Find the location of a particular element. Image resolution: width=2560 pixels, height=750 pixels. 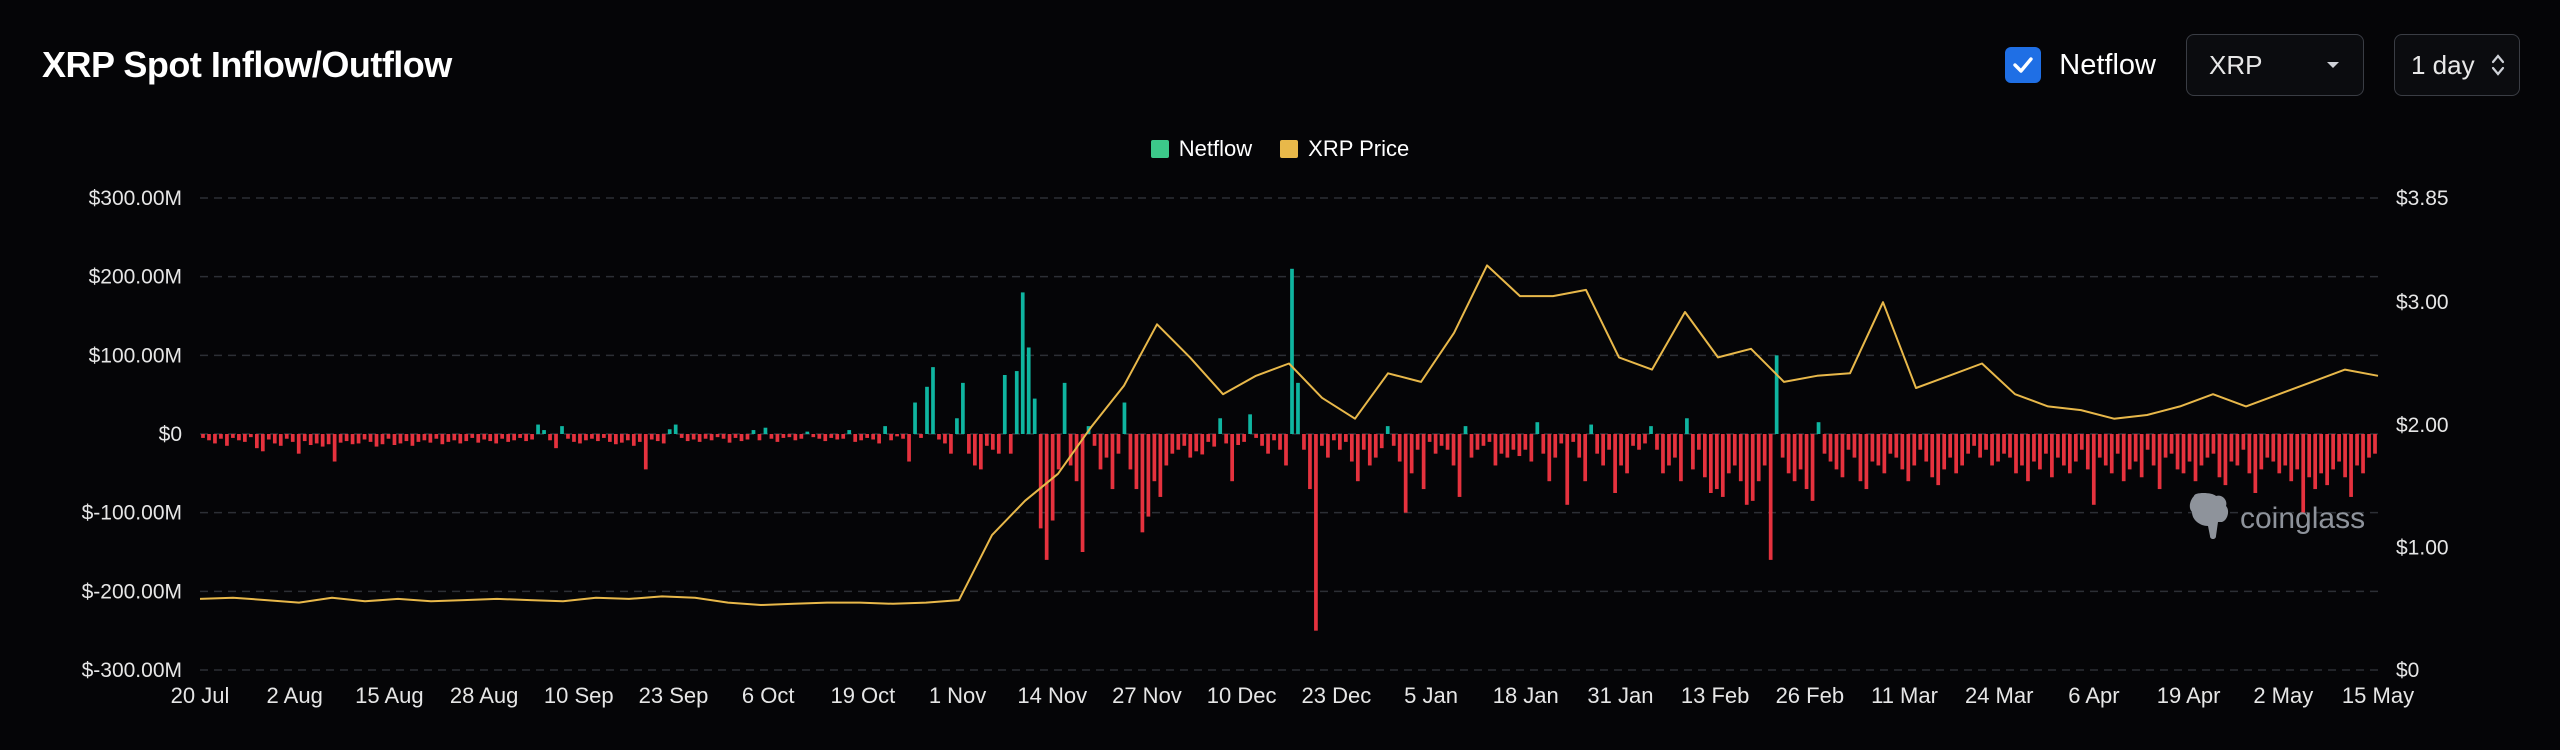

legend-swatch-netflow is located at coordinates (1159, 149).